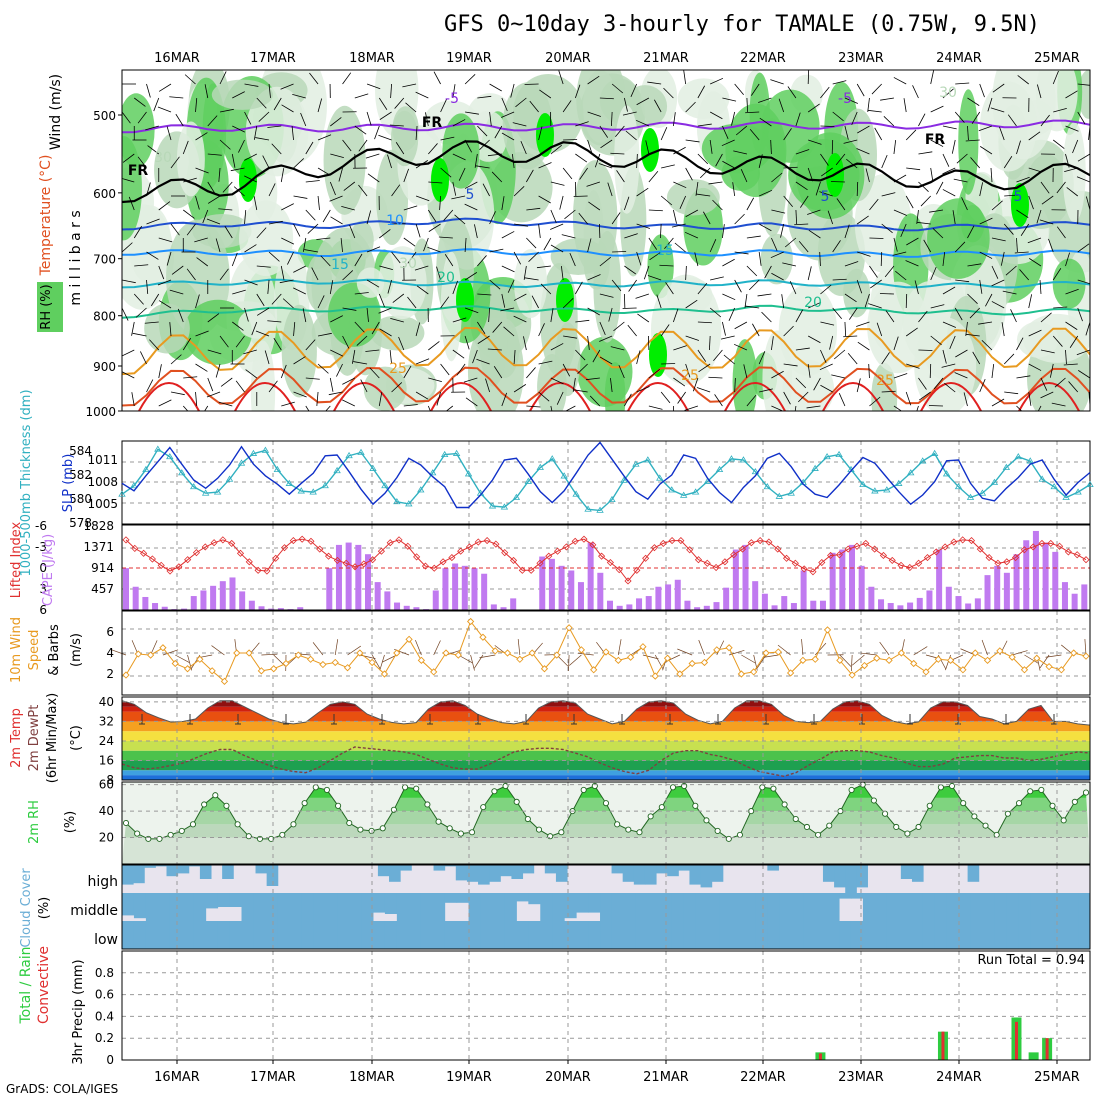 The width and height of the screenshot is (1100, 1100). What do you see at coordinates (568, 1077) in the screenshot?
I see `date-label-bottom: 20MAR` at bounding box center [568, 1077].